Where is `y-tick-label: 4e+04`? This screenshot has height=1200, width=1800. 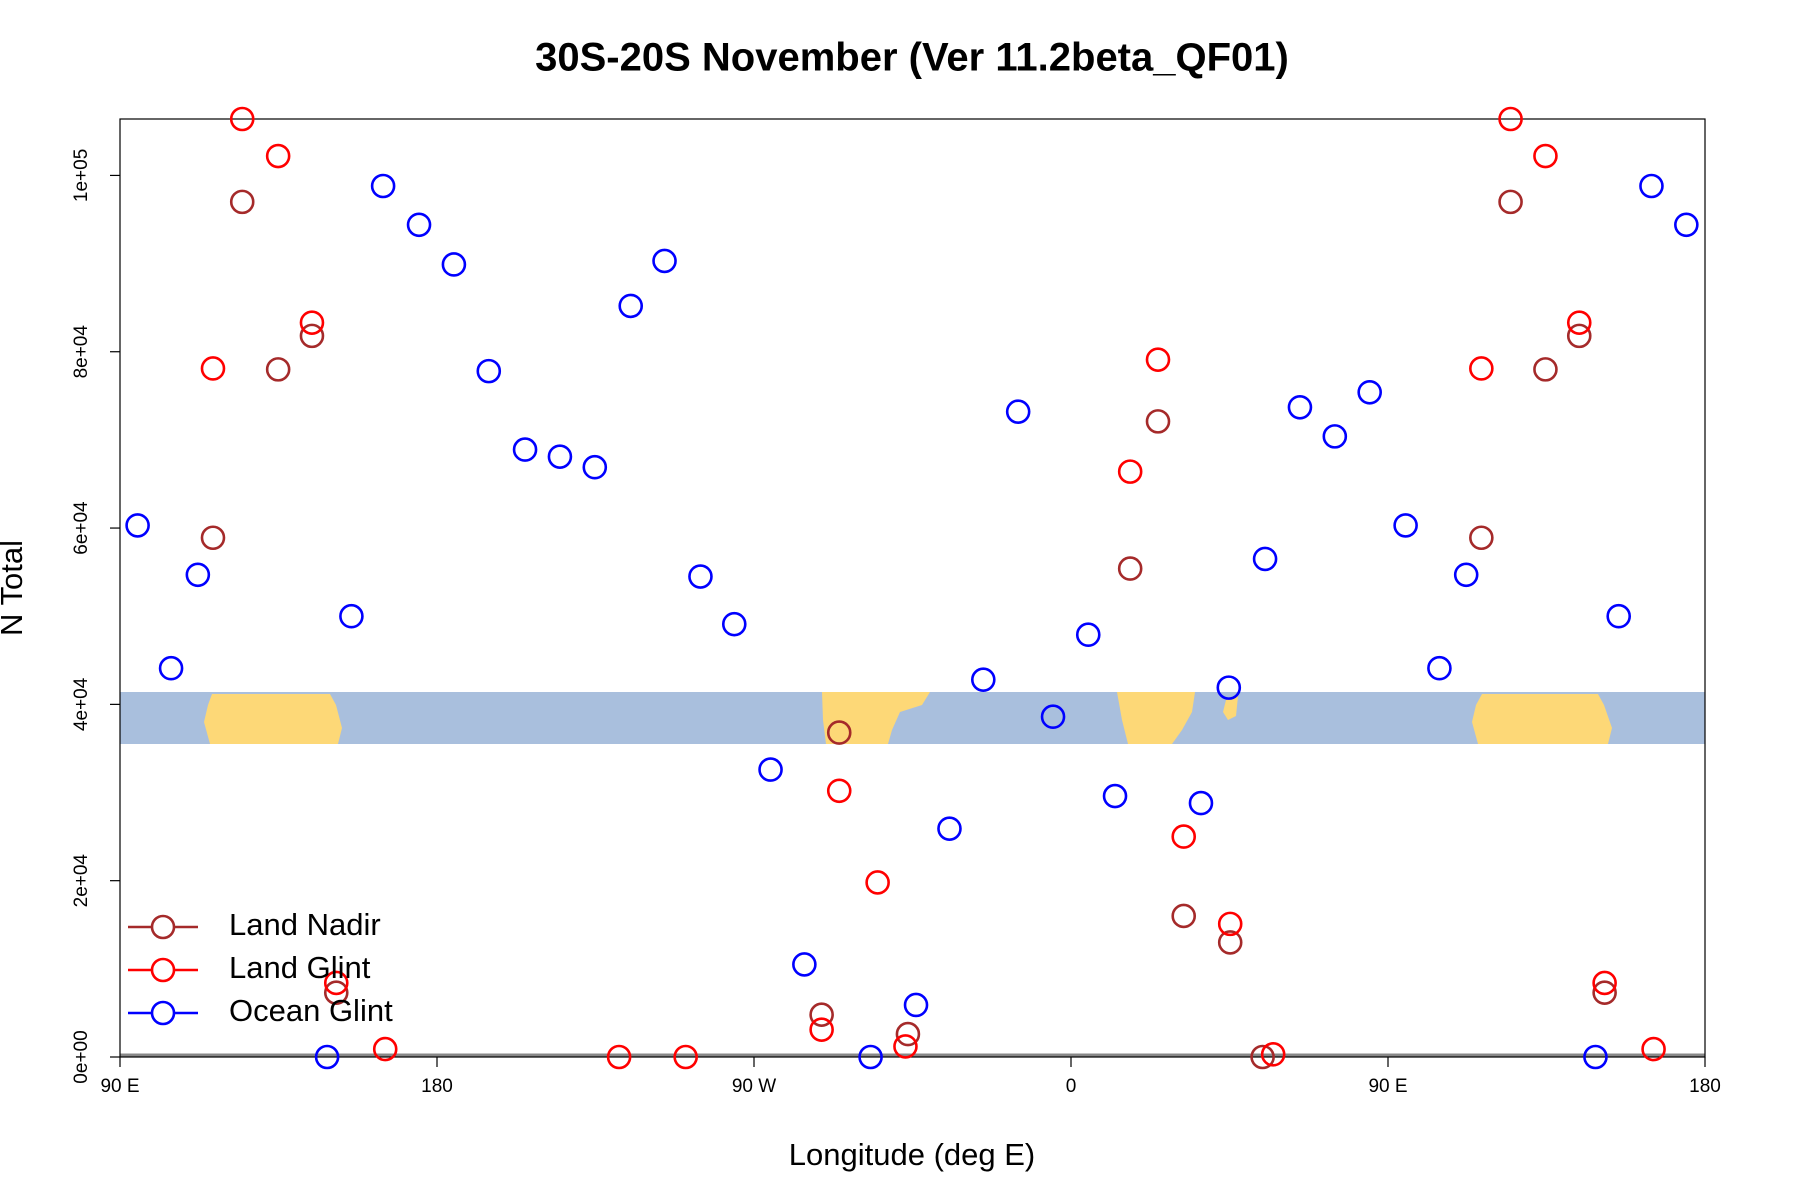 y-tick-label: 4e+04 is located at coordinates (81, 704).